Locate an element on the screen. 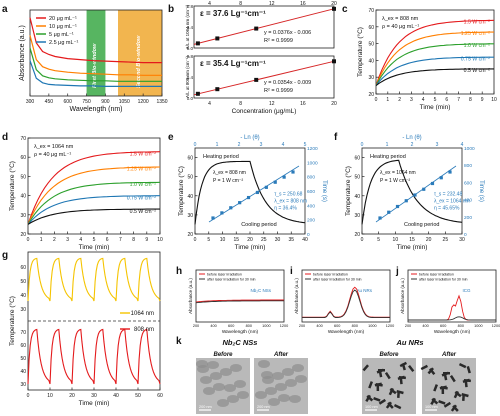 The image size is (500, 416). right-tick-label: 600 is located at coordinates (468, 183).